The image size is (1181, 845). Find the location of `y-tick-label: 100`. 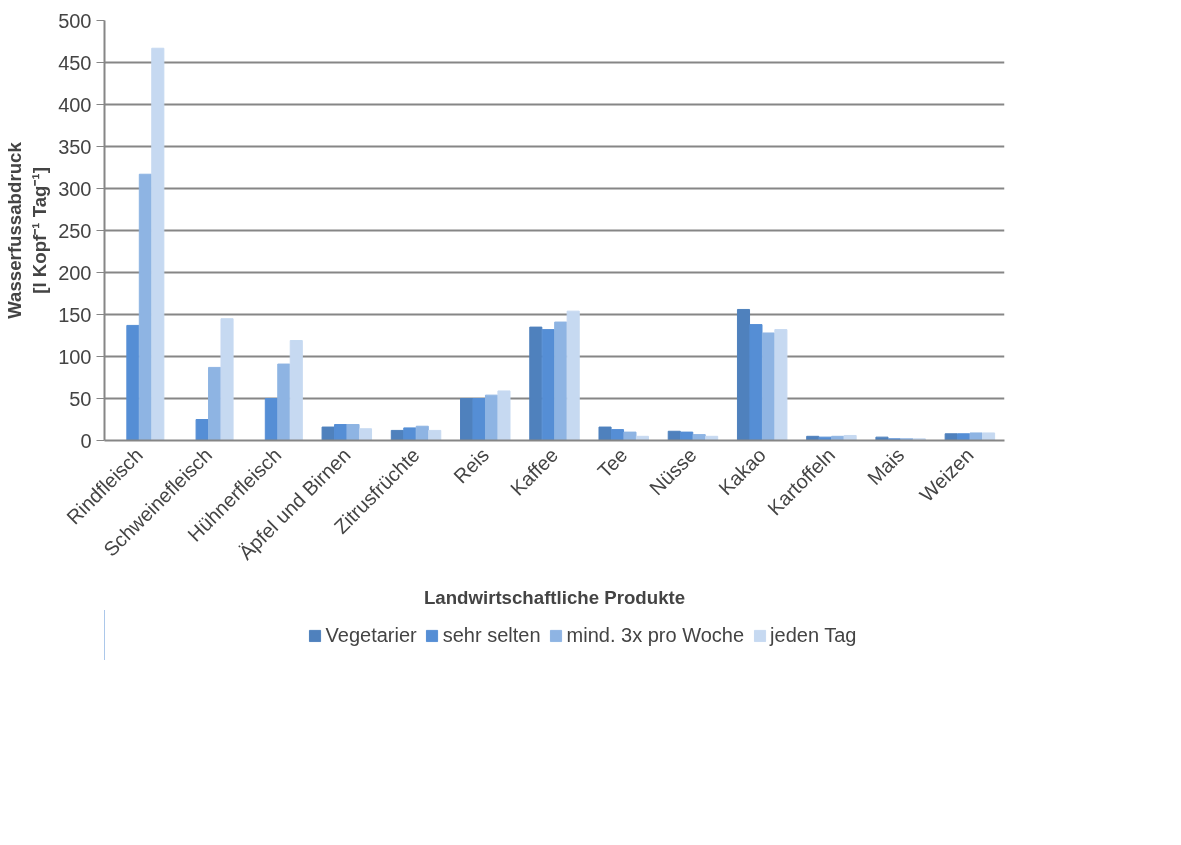

y-tick-label: 100 is located at coordinates (75, 356).